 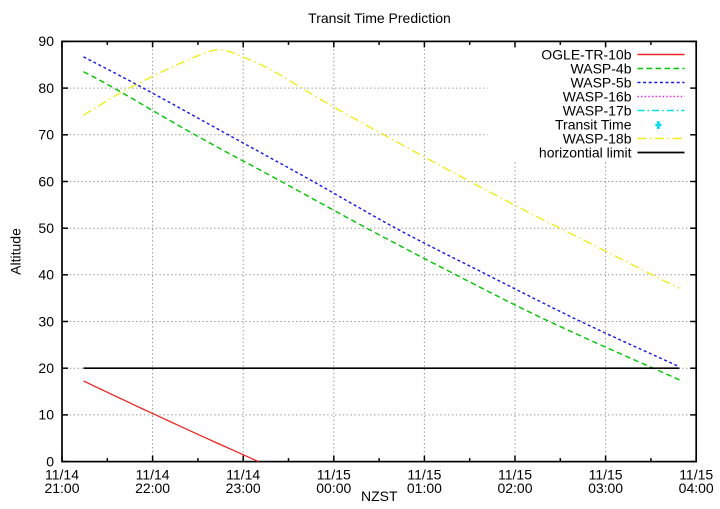 What do you see at coordinates (696, 488) in the screenshot?
I see `svg-text: 04:00` at bounding box center [696, 488].